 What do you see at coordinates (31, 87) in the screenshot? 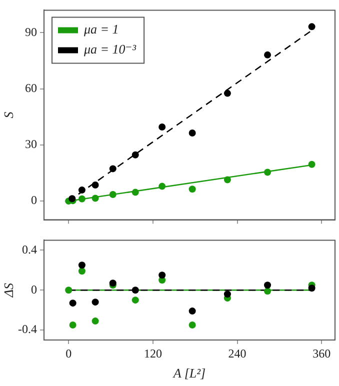
I see `y-tick-label: 60` at bounding box center [31, 87].